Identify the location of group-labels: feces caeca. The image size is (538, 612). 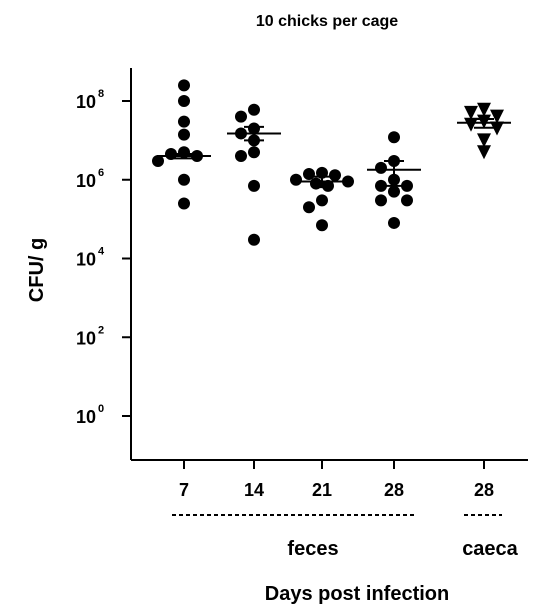
(345, 537).